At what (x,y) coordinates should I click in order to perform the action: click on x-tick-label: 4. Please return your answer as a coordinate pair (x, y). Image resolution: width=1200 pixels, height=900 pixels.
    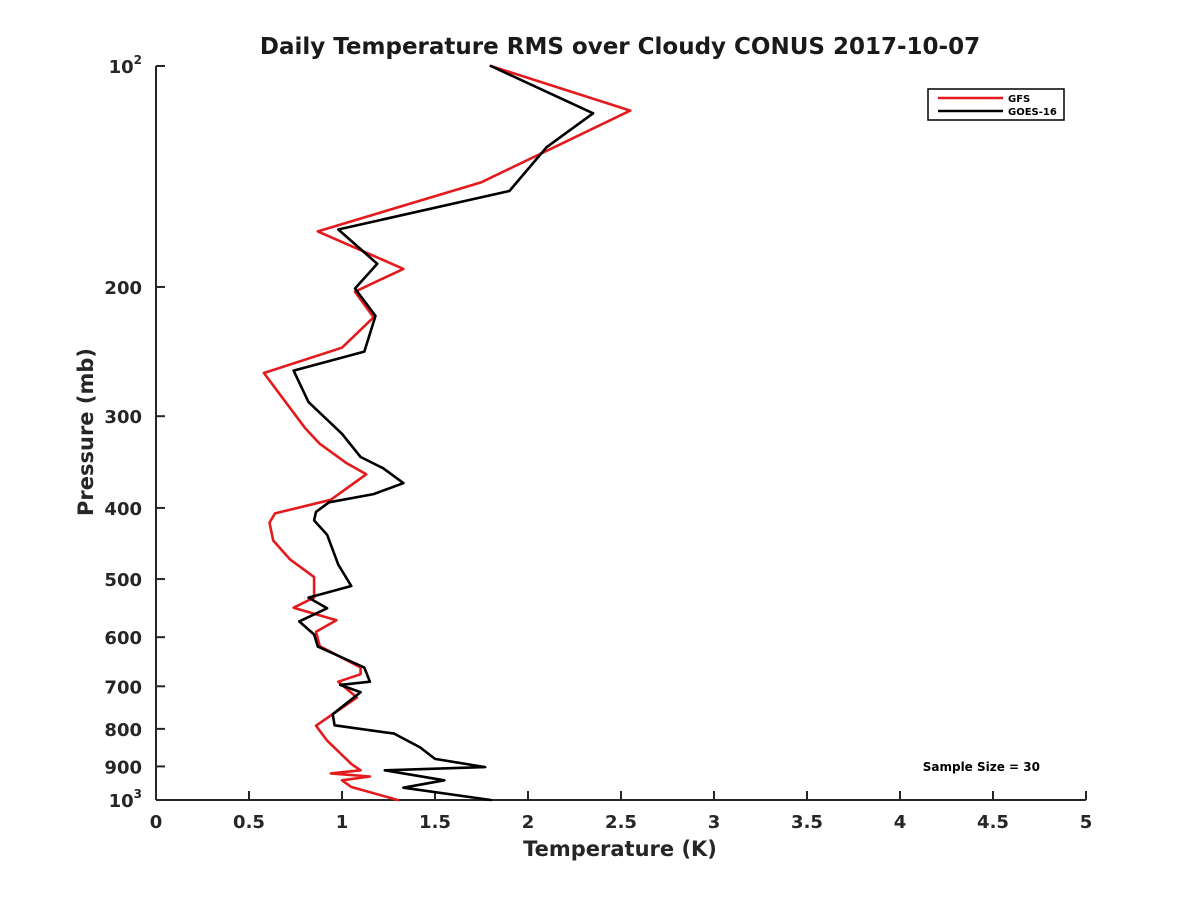
    Looking at the image, I should click on (900, 822).